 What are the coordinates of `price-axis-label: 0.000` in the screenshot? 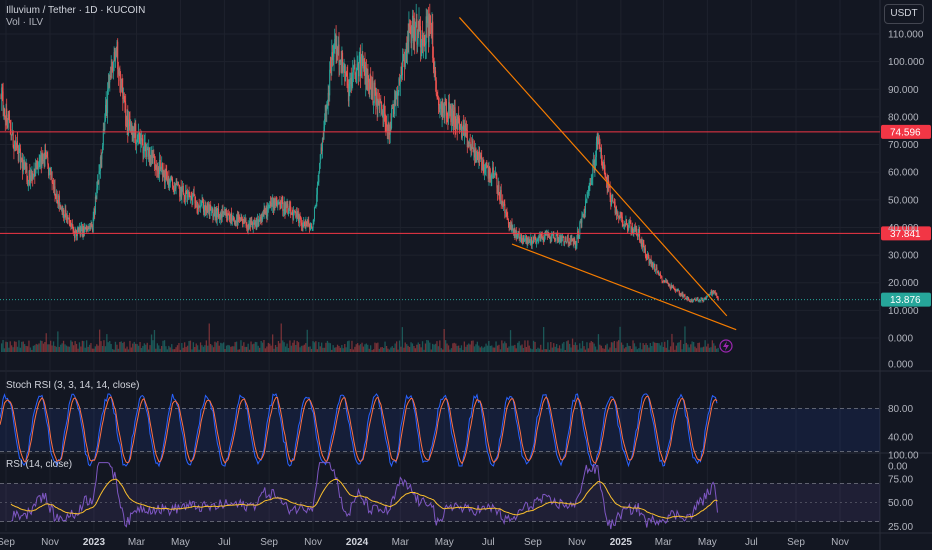 It's located at (900, 365).